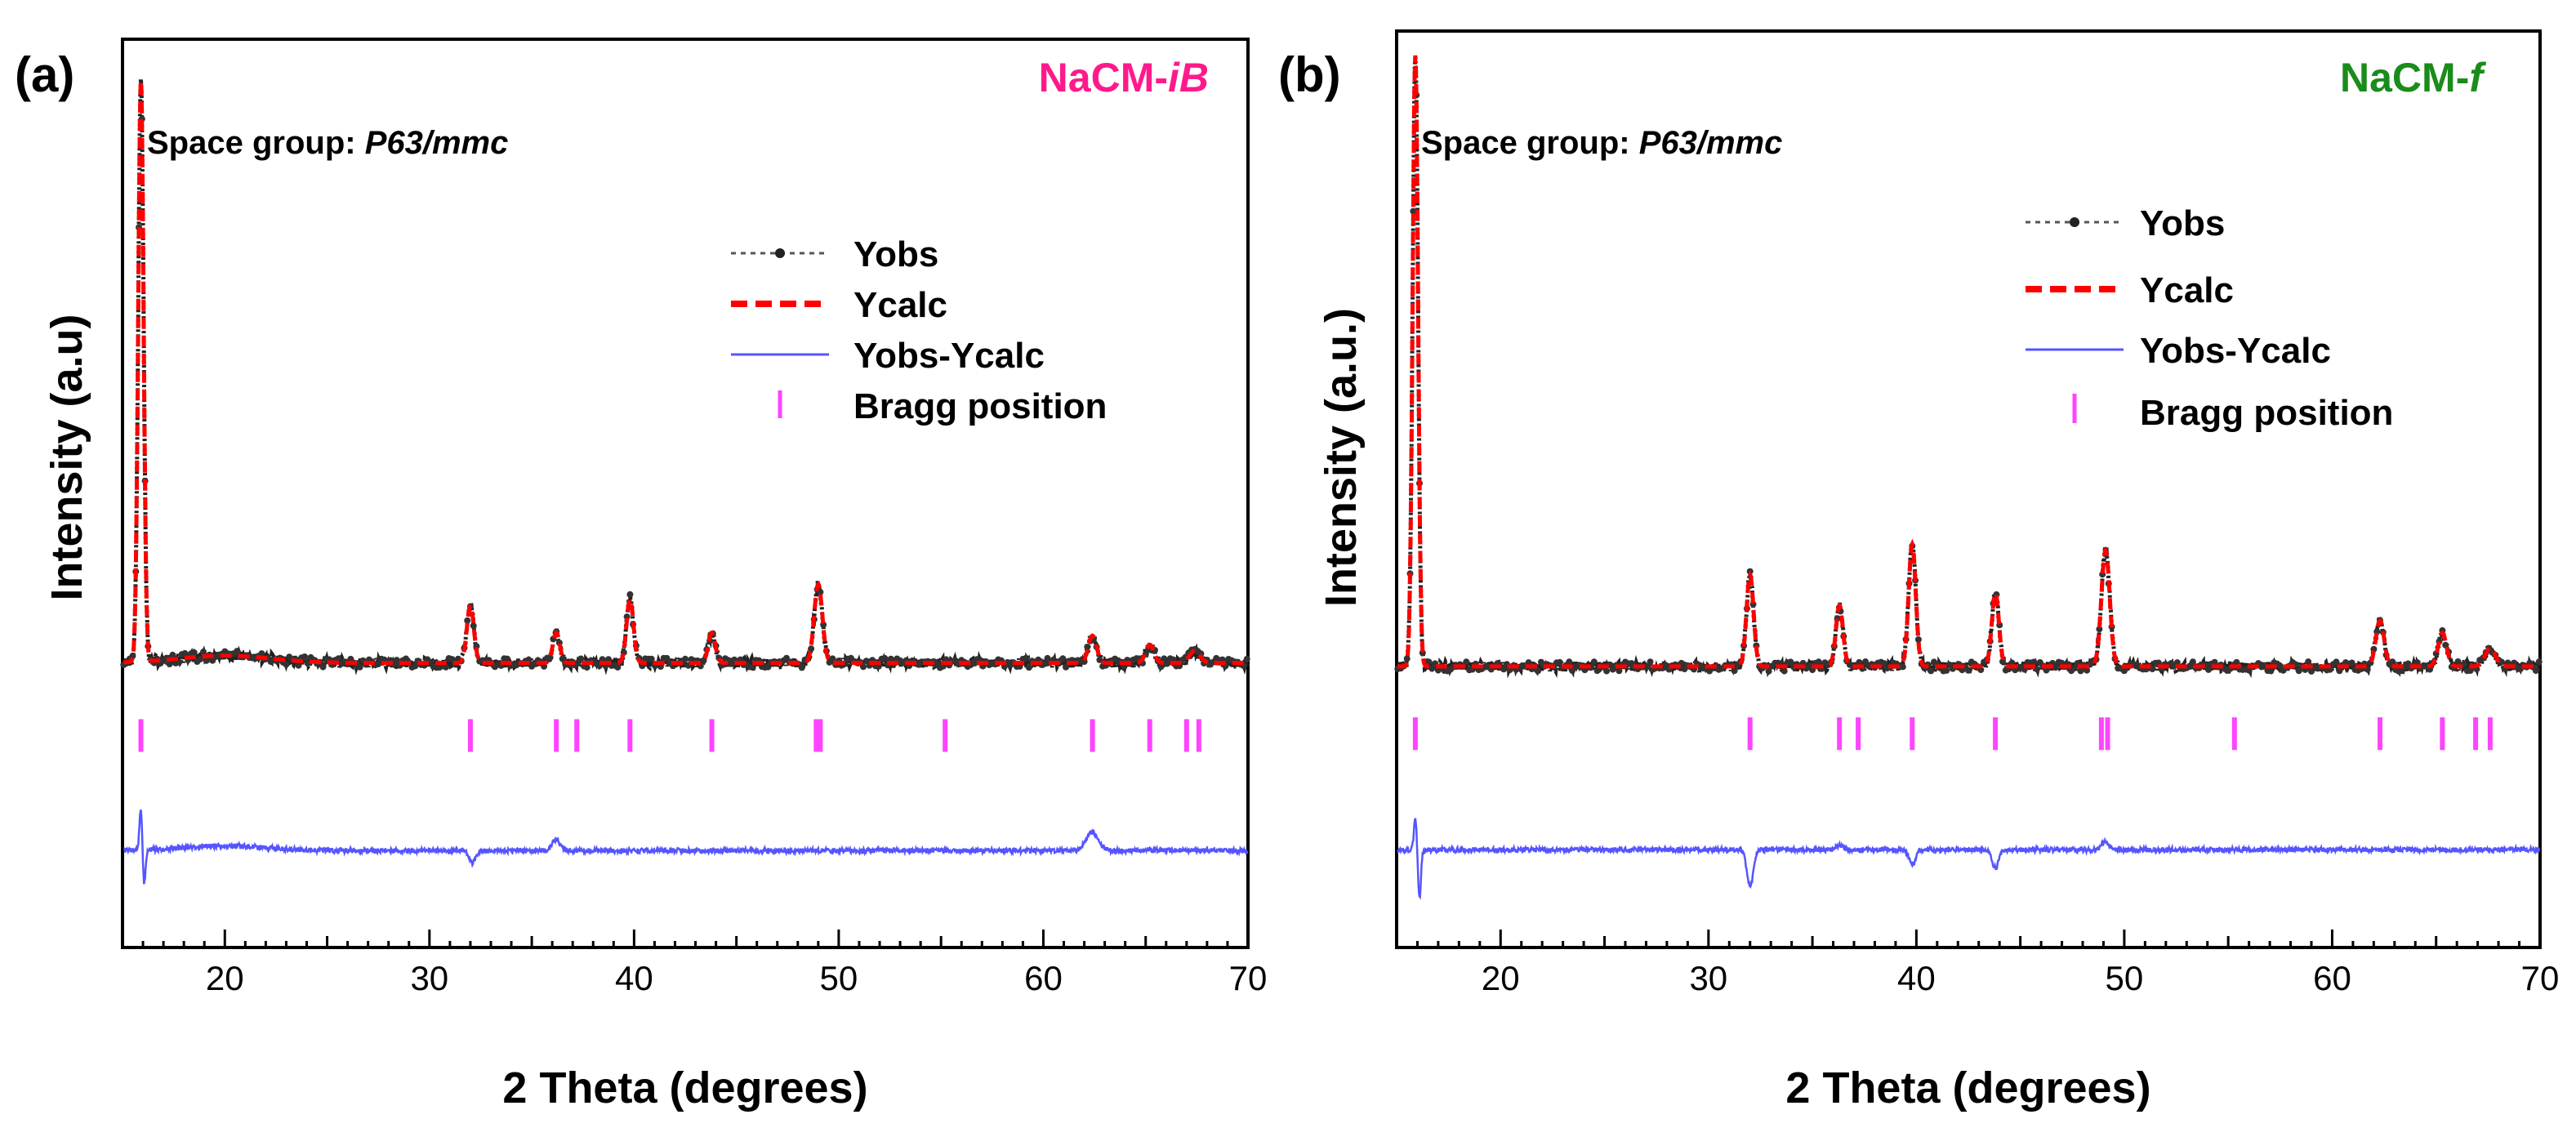 The image size is (2576, 1128). Describe the element at coordinates (44, 74) in the screenshot. I see `panel-a-label: (a)` at that location.